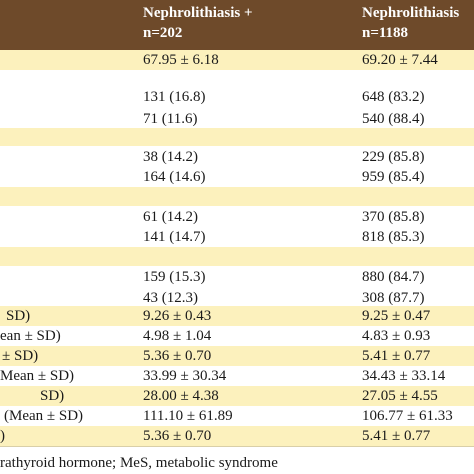 The height and width of the screenshot is (474, 474). What do you see at coordinates (198, 13) in the screenshot?
I see `column-header: Nephrolithiasis +` at bounding box center [198, 13].